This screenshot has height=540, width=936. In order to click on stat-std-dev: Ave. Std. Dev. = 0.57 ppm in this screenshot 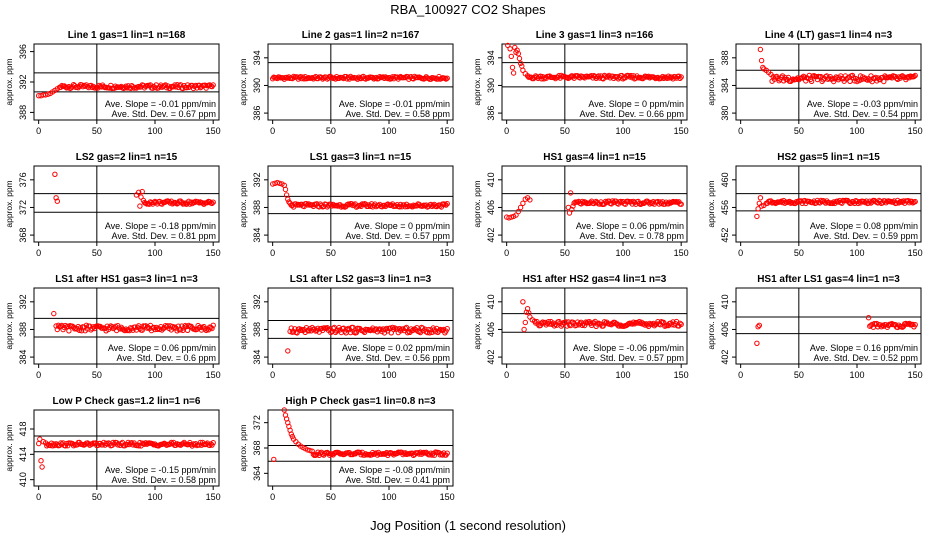, I will do `click(632, 358)`.